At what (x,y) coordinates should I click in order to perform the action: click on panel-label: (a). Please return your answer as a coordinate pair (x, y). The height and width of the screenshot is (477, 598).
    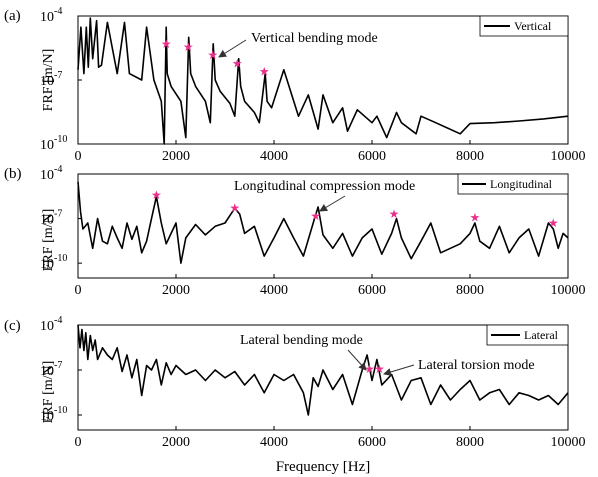
    Looking at the image, I should click on (12, 16).